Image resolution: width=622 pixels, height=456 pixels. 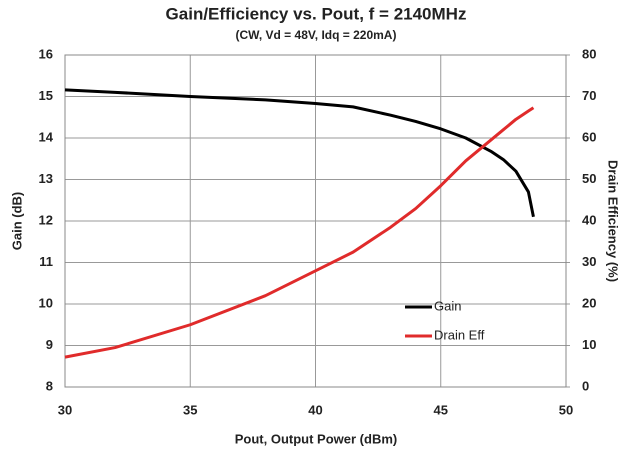 What do you see at coordinates (16, 221) in the screenshot?
I see `y-axis-title: Gain (dB)` at bounding box center [16, 221].